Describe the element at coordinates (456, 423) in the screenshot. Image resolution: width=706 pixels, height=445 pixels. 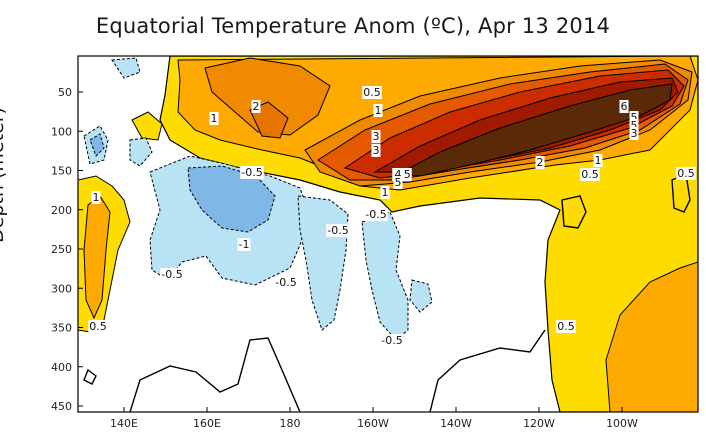
I see `x-tick-label: 140W` at that location.